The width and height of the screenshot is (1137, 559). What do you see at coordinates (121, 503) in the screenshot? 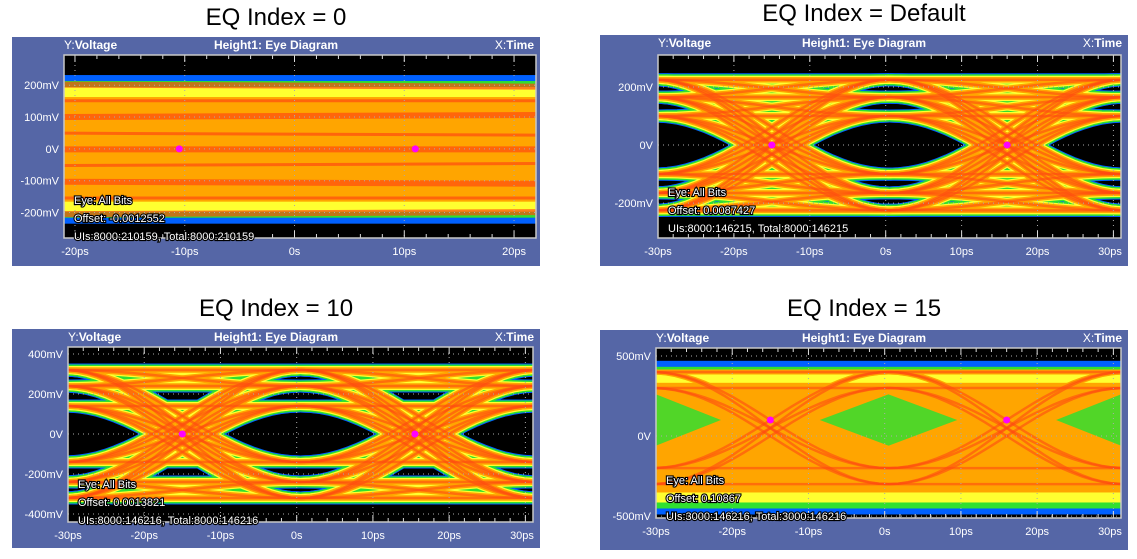
I see `annotation-text: Offset: 0.0013821` at bounding box center [121, 503].